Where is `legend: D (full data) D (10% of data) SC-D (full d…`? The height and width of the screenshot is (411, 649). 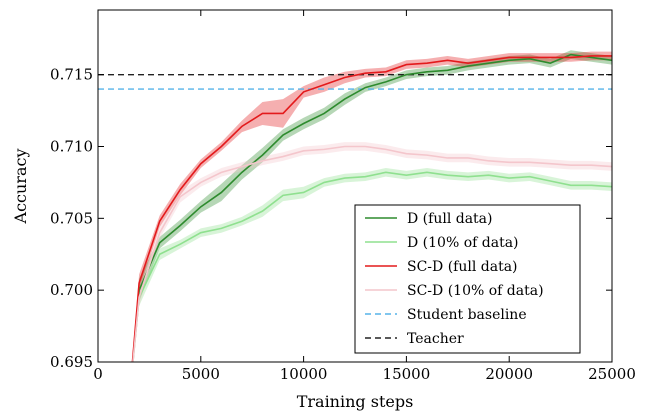
legend: D (full data) D (10% of data) SC-D (full d… is located at coordinates (467, 279).